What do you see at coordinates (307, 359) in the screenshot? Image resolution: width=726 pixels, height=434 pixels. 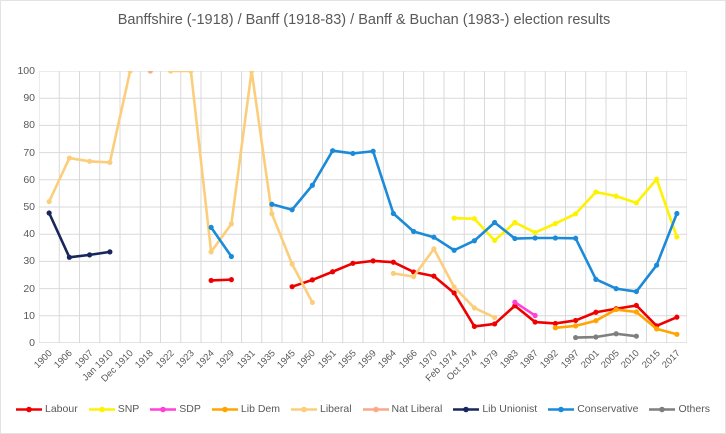 I see `x-axis-tick-label: 1950` at bounding box center [307, 359].